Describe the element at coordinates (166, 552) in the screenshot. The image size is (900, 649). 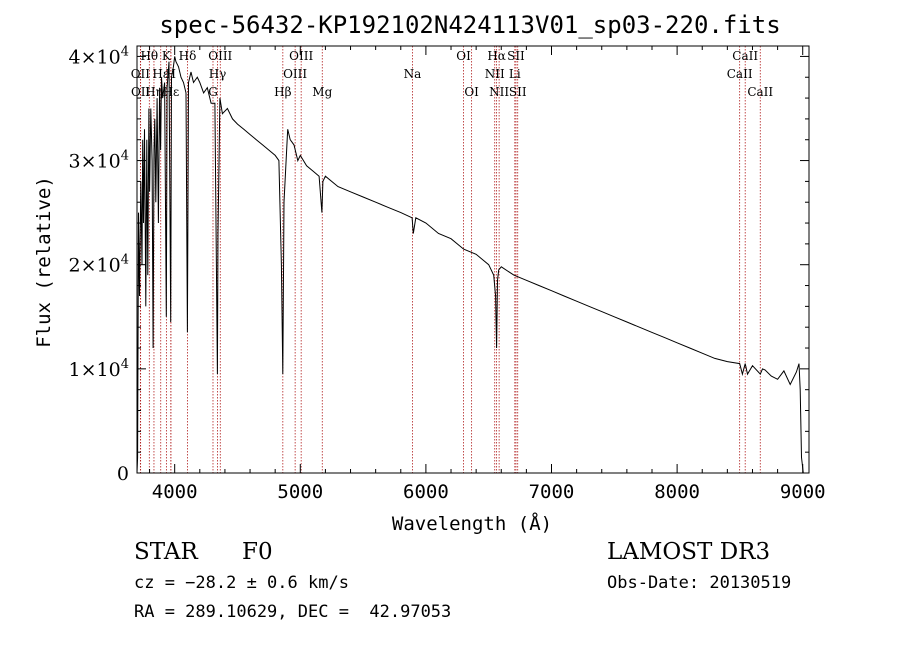
I see `object-class-label: STAR` at that location.